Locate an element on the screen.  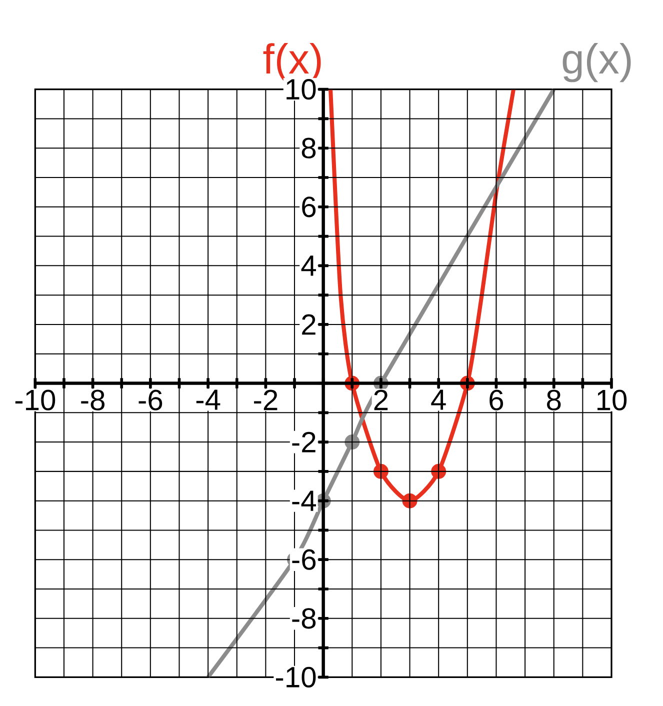
y-tick-label: -10 is located at coordinates (296, 677).